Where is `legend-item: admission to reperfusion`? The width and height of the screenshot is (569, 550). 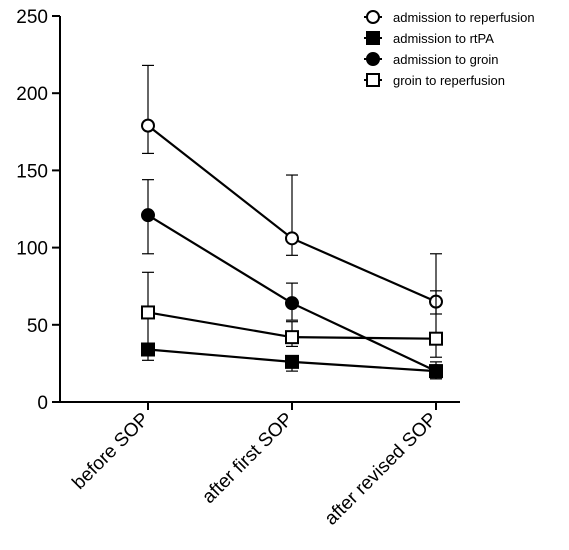
legend-item: admission to reperfusion is located at coordinates (449, 17).